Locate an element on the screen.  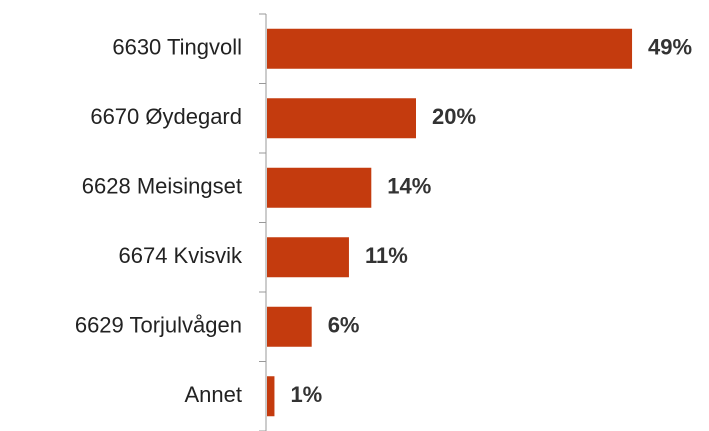
category-label: Annet is located at coordinates (214, 394).